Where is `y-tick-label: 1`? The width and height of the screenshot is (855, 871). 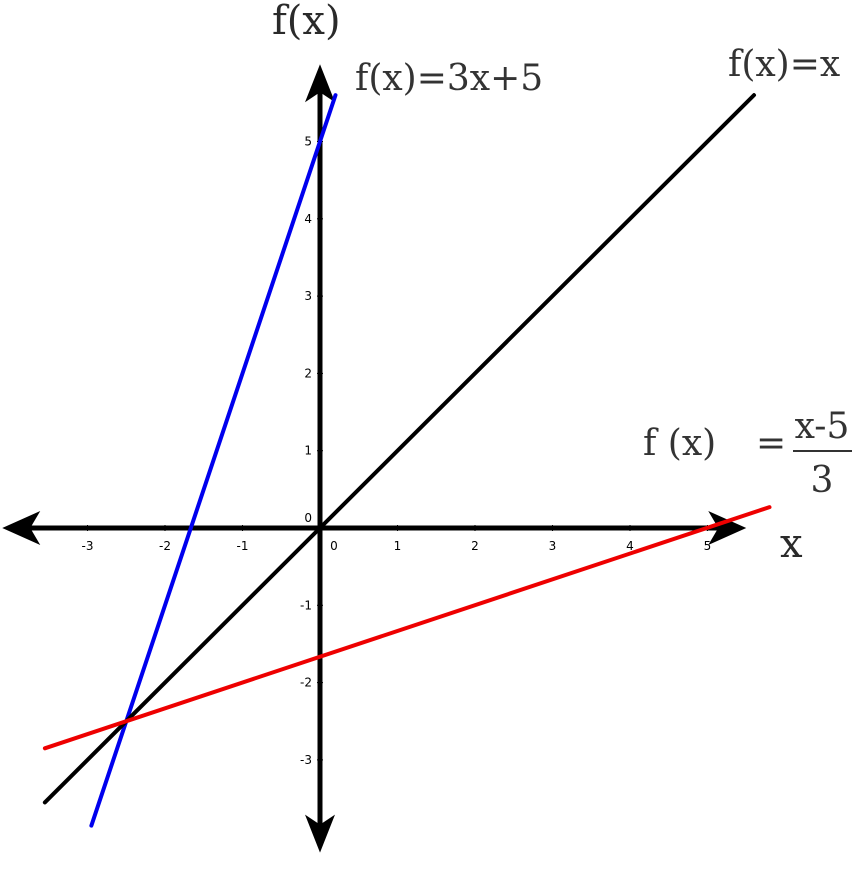
y-tick-label: 1 is located at coordinates (308, 451).